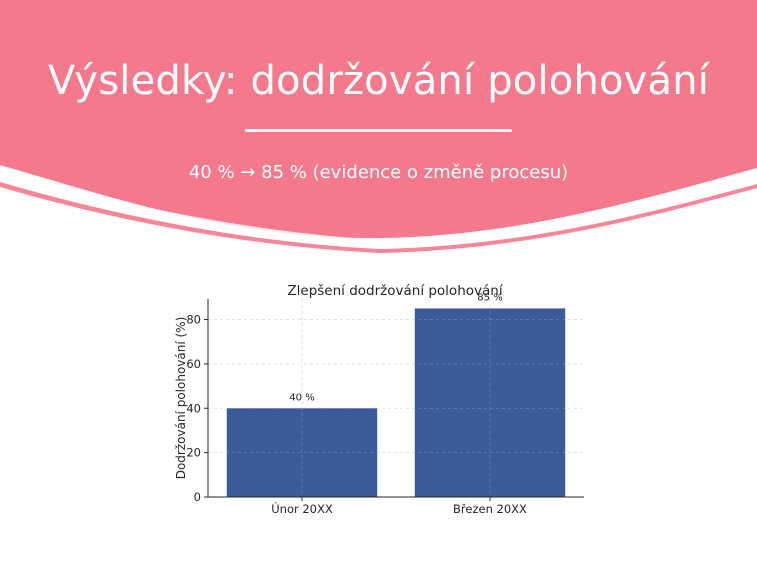 The height and width of the screenshot is (562, 757). I want to click on x-tick-label: Březen 20XX, so click(490, 509).